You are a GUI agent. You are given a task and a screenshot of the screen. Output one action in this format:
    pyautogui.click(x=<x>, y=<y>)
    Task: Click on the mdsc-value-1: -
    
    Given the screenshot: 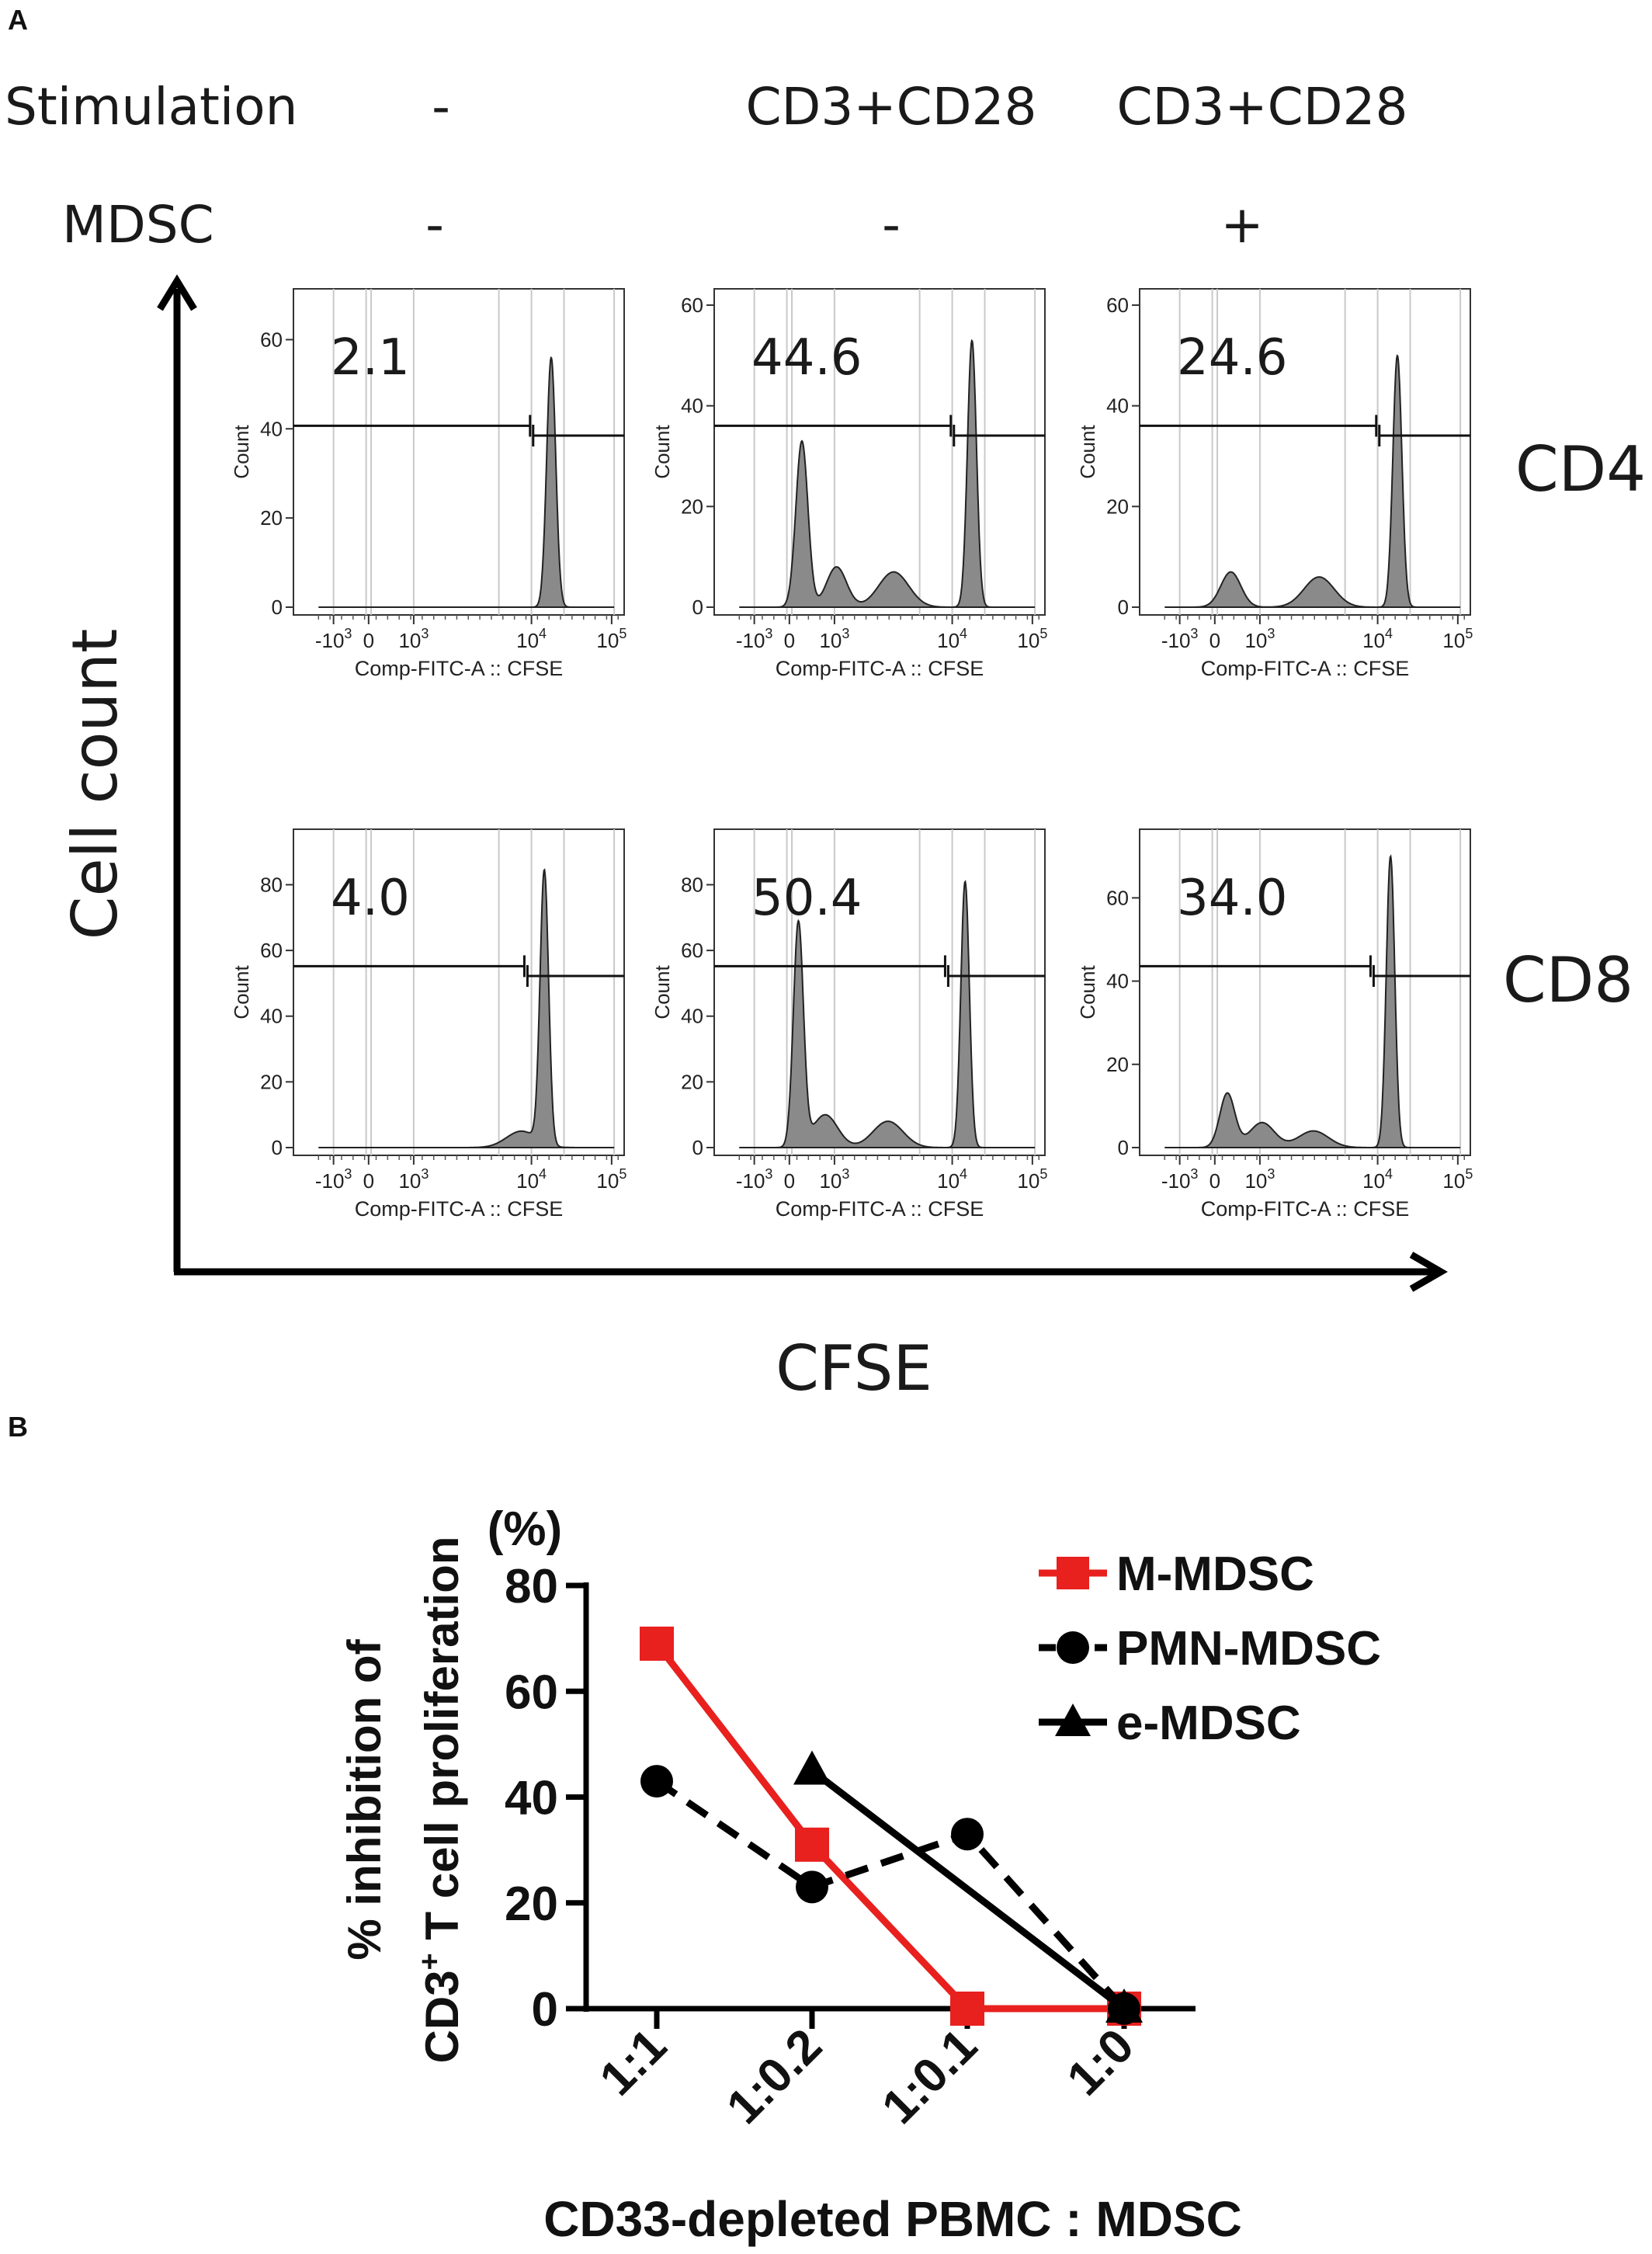 What is the action you would take?
    pyautogui.click(x=434, y=225)
    